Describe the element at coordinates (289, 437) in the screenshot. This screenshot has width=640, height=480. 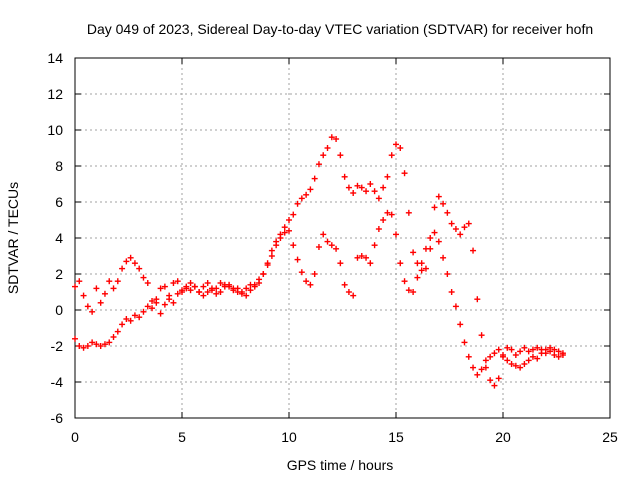
I see `x-tick-label: 10` at that location.